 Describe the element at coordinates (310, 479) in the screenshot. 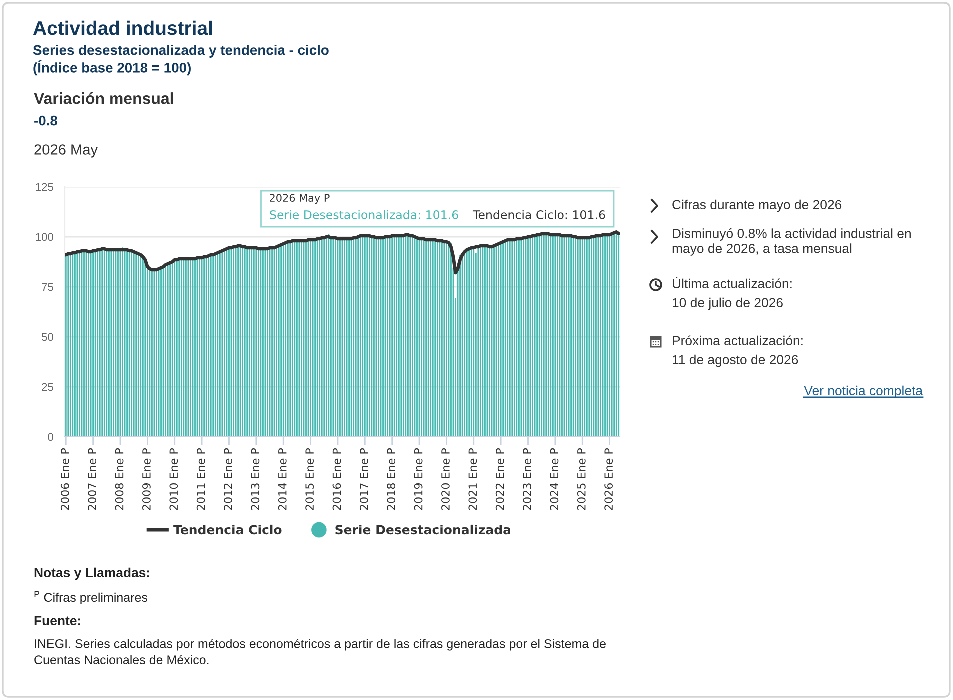

I see `x-tick-label: 2015 Ene P` at that location.